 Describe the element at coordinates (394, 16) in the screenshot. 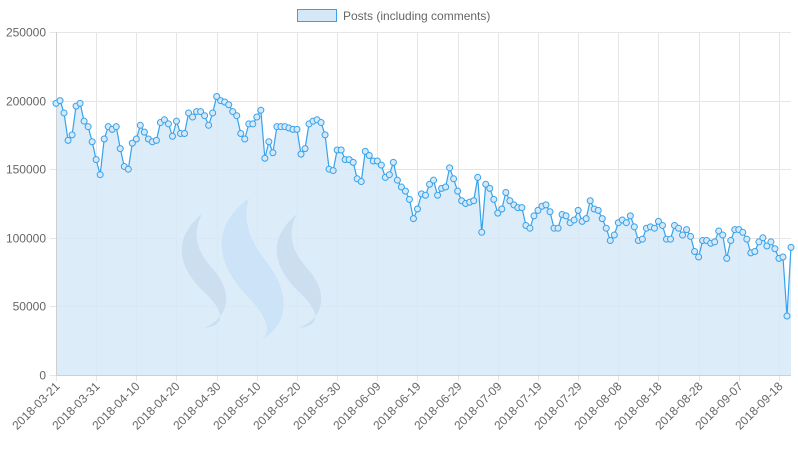

I see `legend: Posts (including comments)` at that location.